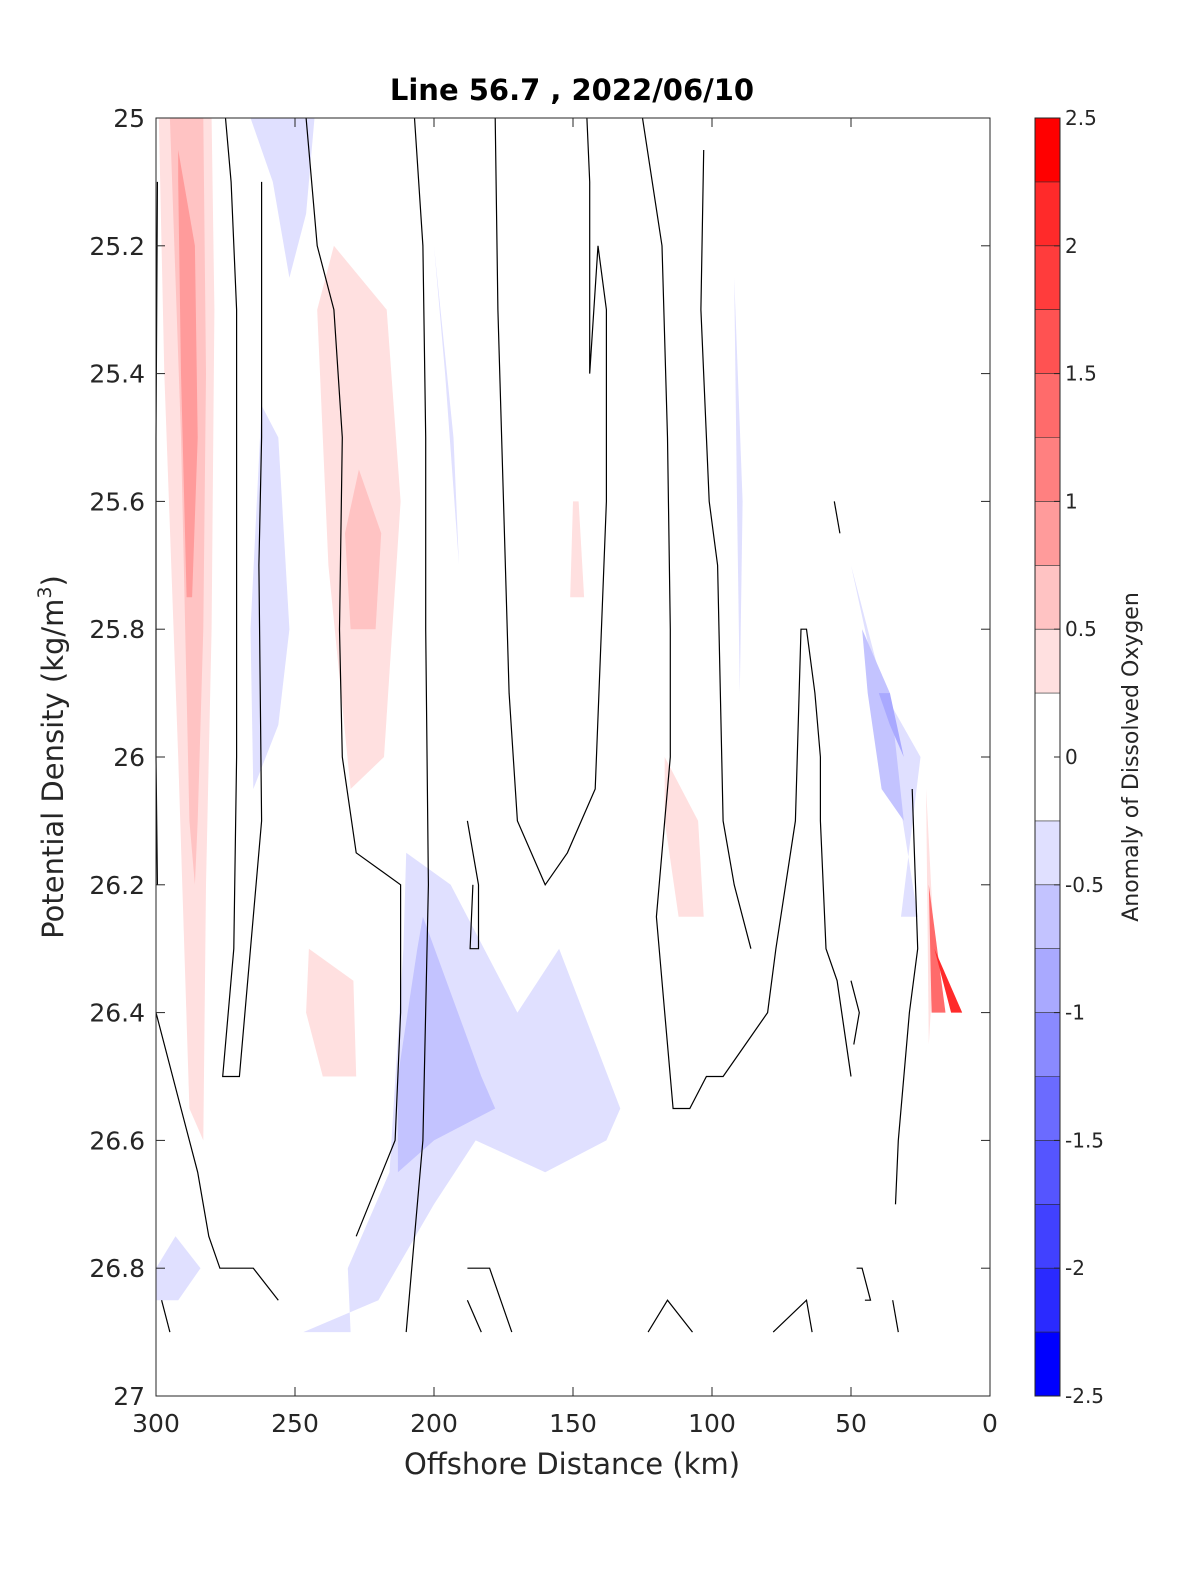 Image resolution: width=1200 pixels, height=1575 pixels. I want to click on y-tick-label: 27, so click(129, 1396).